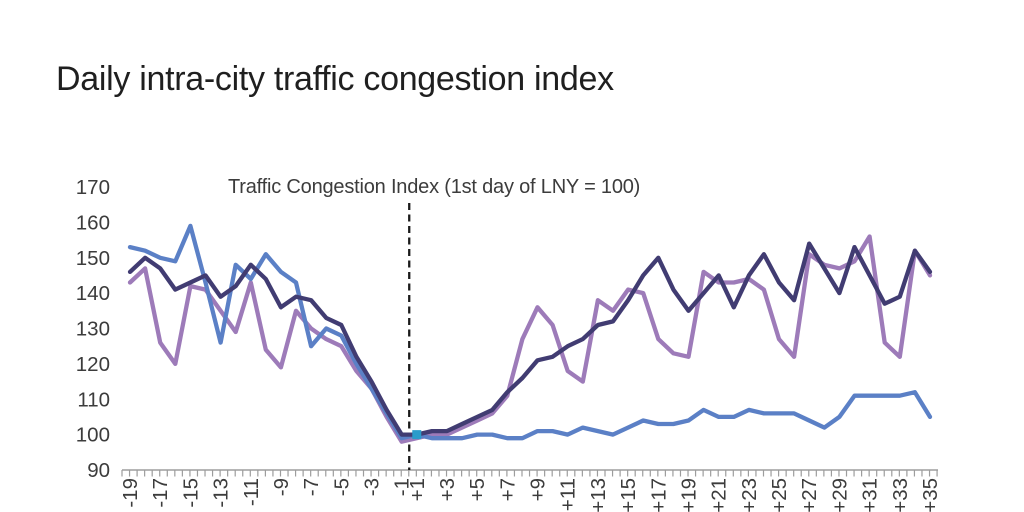 The image size is (1024, 512). I want to click on y-axis-tick-label: 130, so click(93, 329).